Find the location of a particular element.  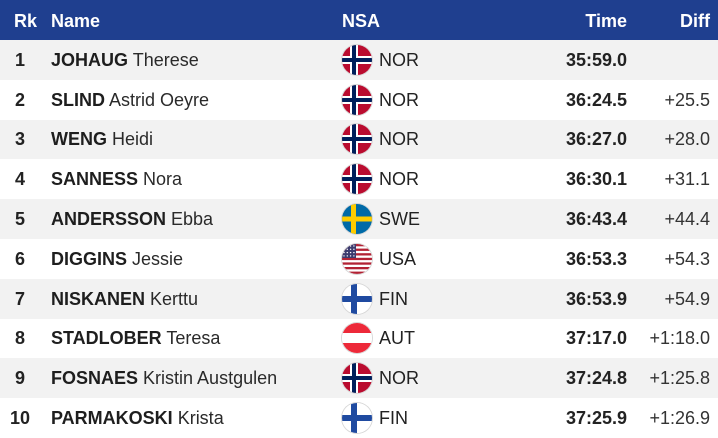

diff-cell: +25.5 is located at coordinates (687, 99).